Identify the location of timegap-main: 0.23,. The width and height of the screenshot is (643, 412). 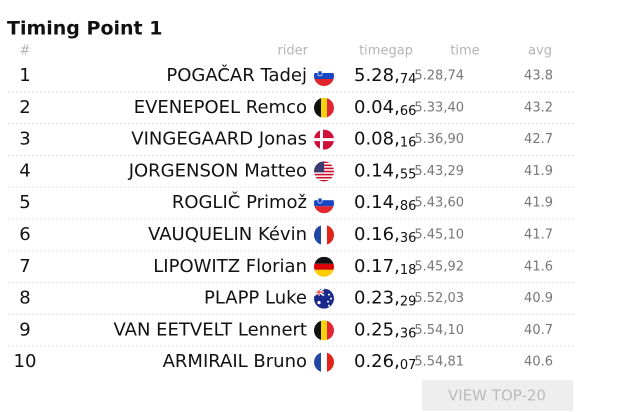
(377, 298).